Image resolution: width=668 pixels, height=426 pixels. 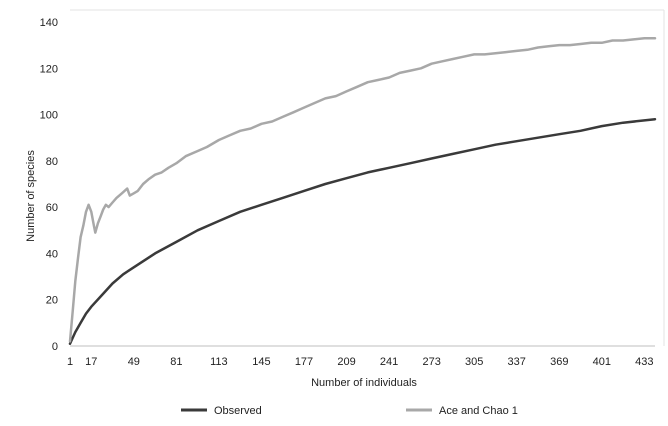 What do you see at coordinates (49, 23) in the screenshot?
I see `y-tick-label: 140` at bounding box center [49, 23].